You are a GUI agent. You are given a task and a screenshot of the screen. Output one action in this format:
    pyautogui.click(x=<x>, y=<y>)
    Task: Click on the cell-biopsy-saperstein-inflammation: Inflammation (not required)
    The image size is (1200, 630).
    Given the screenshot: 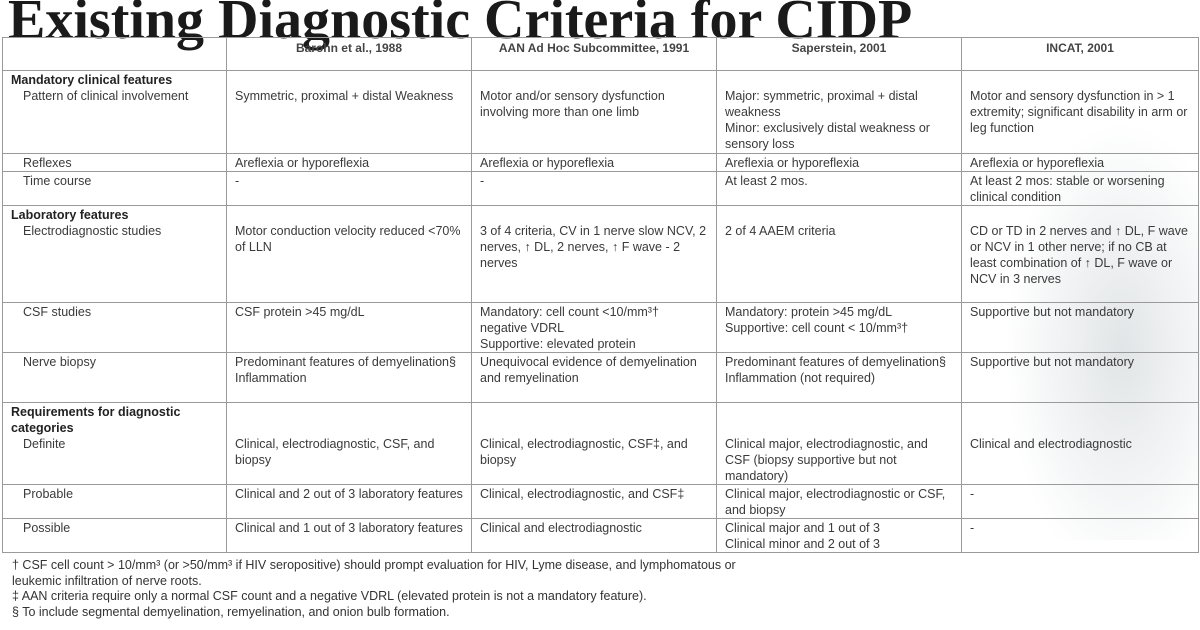 What is the action you would take?
    pyautogui.click(x=800, y=378)
    